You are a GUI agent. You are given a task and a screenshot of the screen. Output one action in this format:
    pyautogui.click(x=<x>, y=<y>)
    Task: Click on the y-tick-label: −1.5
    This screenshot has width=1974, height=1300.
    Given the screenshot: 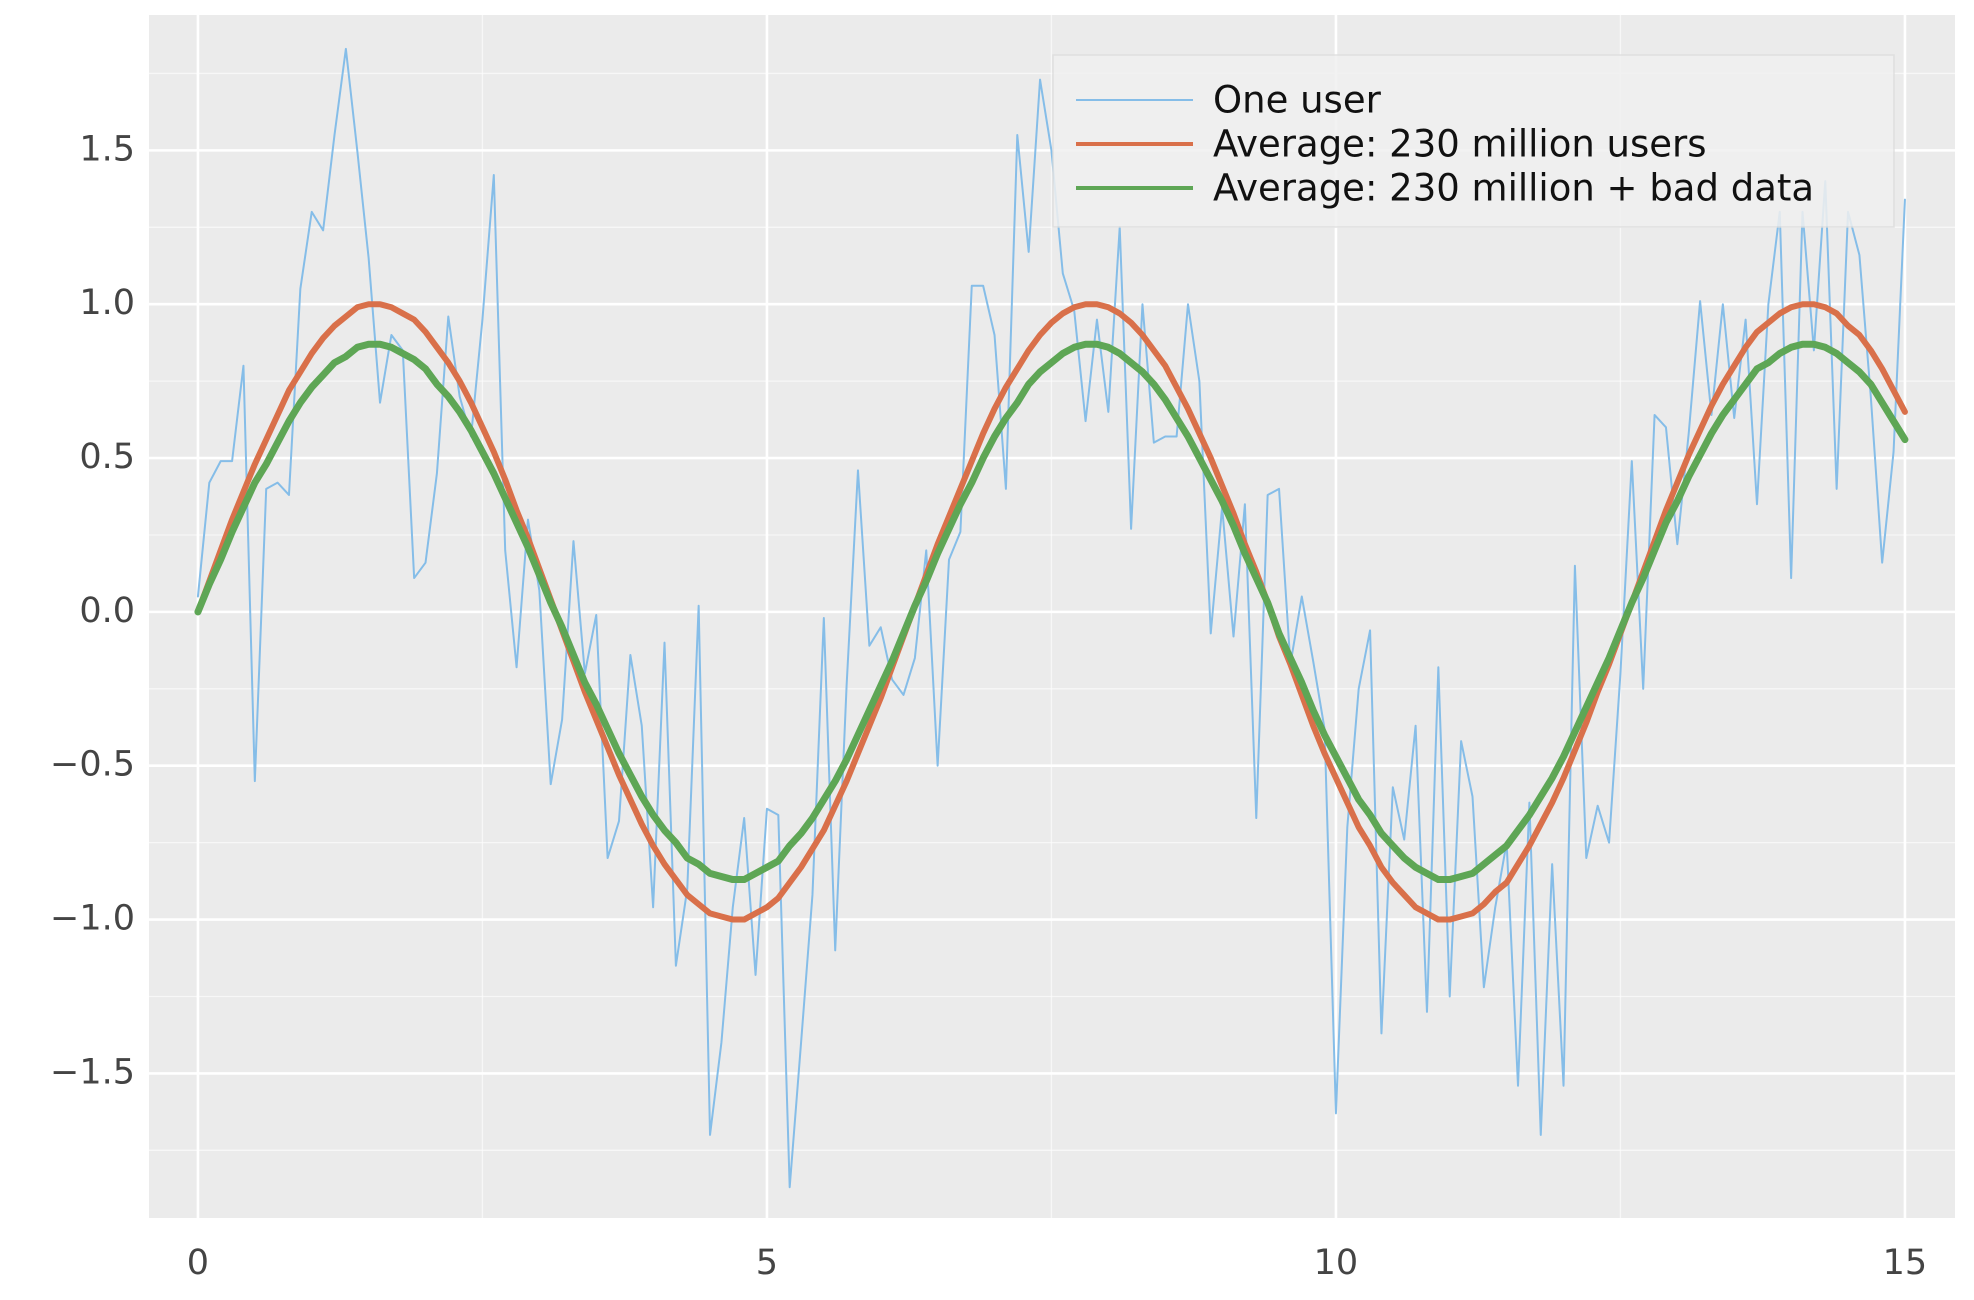 What is the action you would take?
    pyautogui.click(x=92, y=1072)
    